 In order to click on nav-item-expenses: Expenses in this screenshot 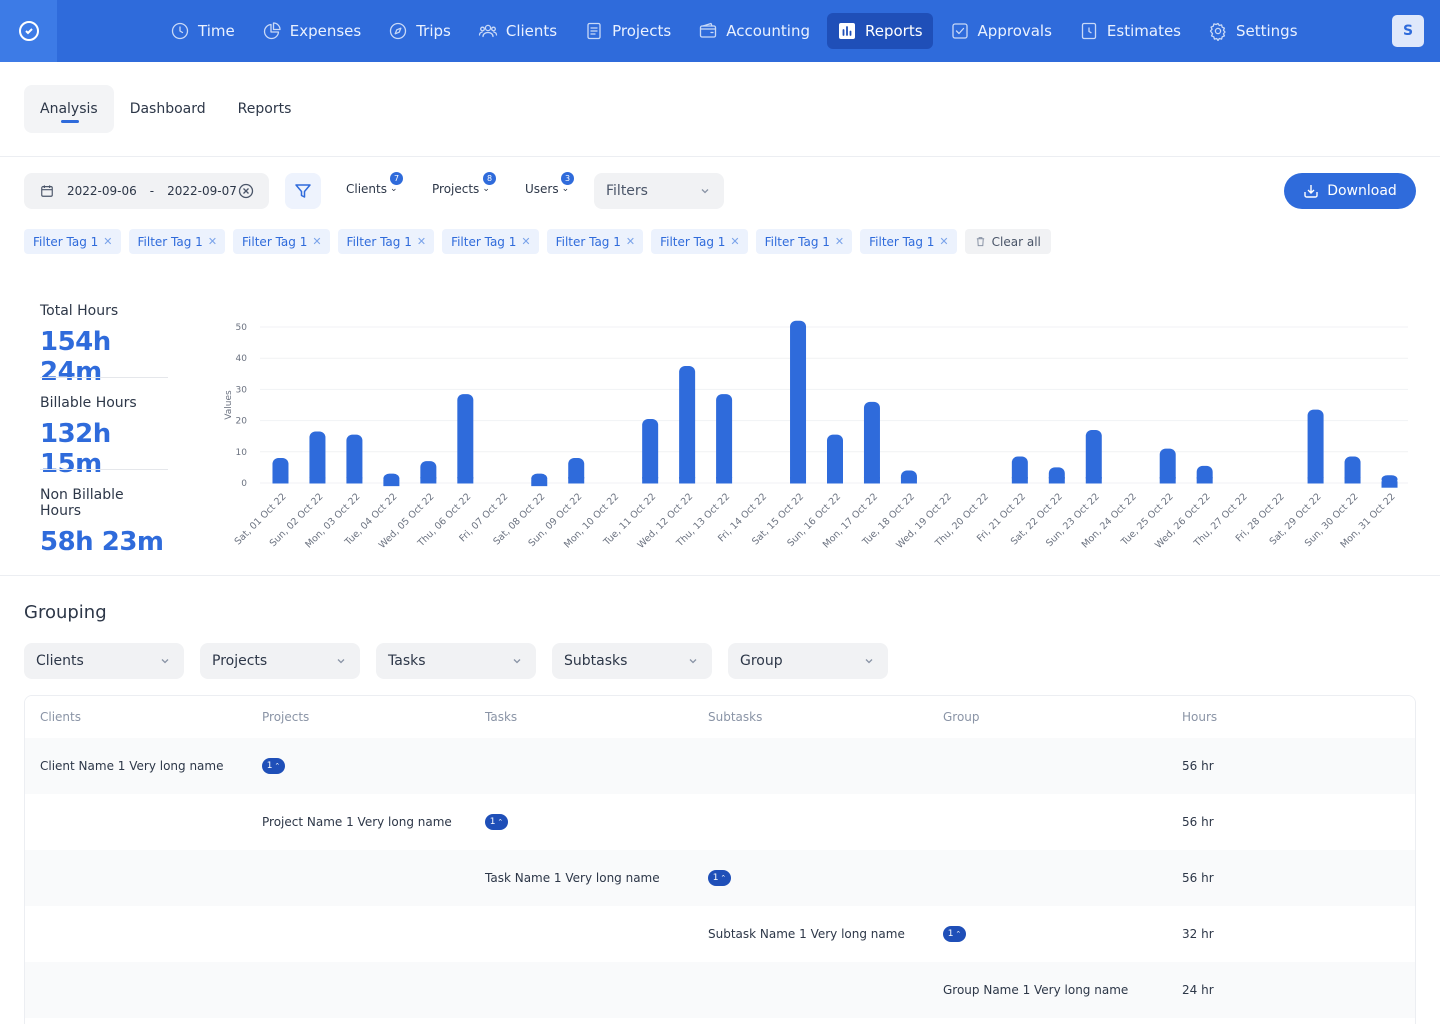, I will do `click(311, 31)`.